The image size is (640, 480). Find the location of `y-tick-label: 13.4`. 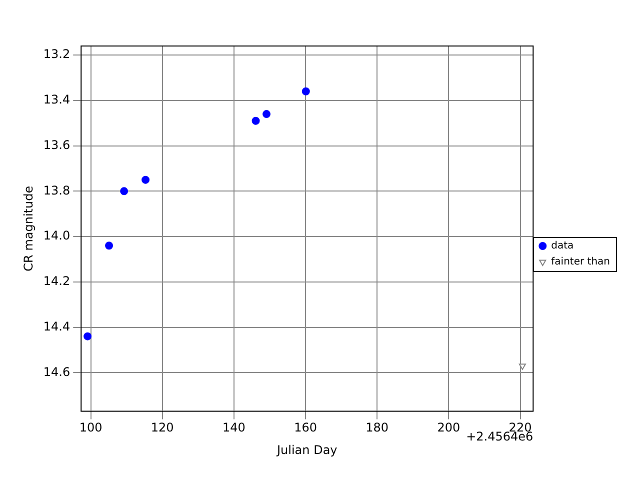

y-tick-label: 13.4 is located at coordinates (56, 99).